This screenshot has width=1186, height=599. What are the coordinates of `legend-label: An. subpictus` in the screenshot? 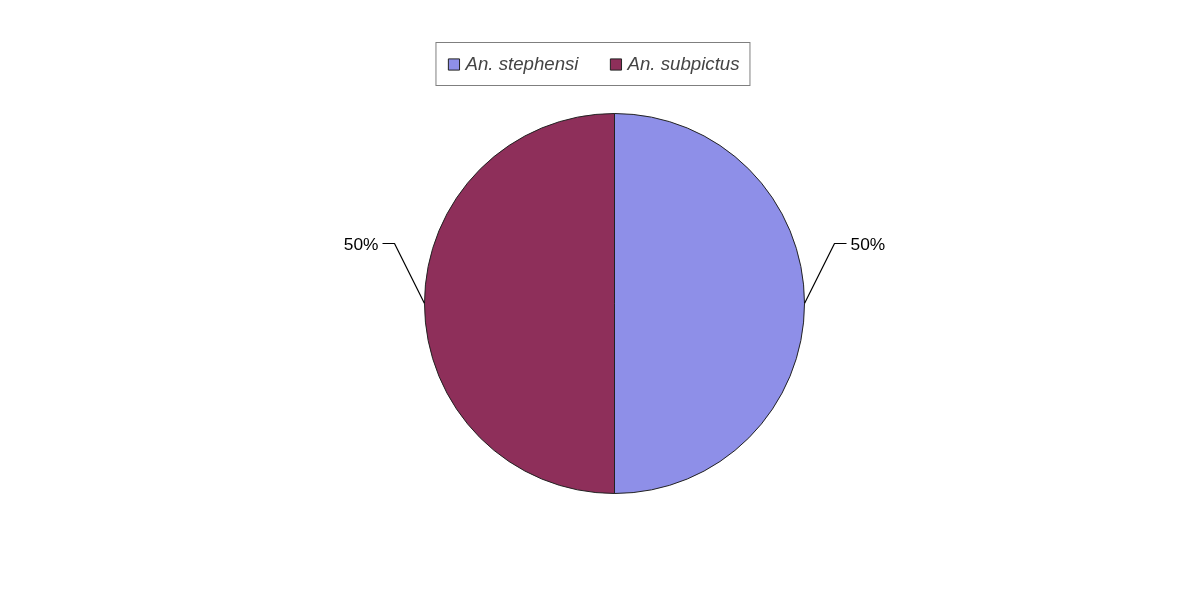 It's located at (683, 64).